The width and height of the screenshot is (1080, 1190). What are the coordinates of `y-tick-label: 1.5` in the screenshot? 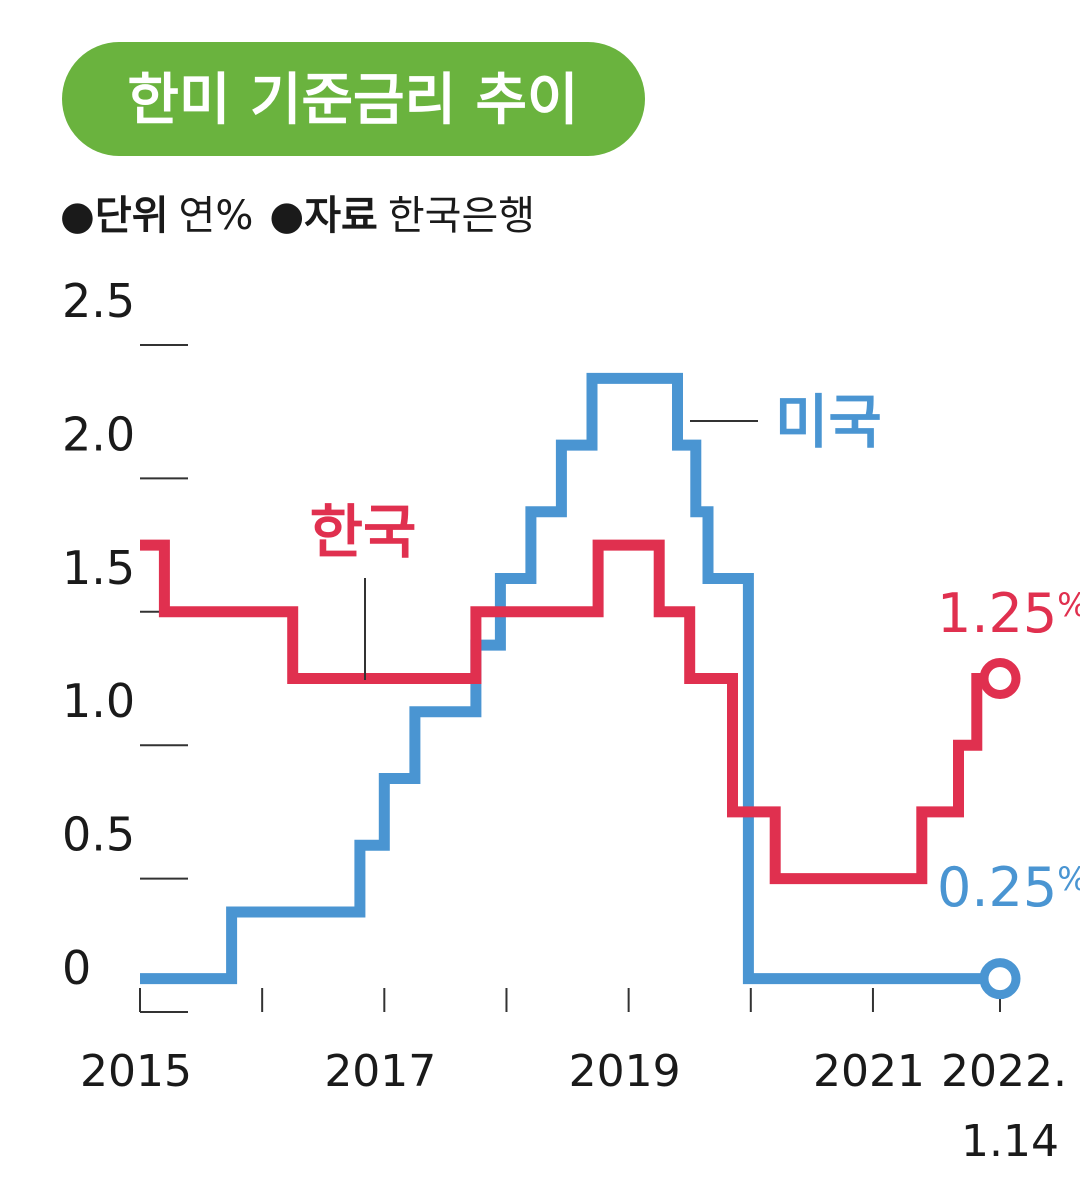 It's located at (98, 568).